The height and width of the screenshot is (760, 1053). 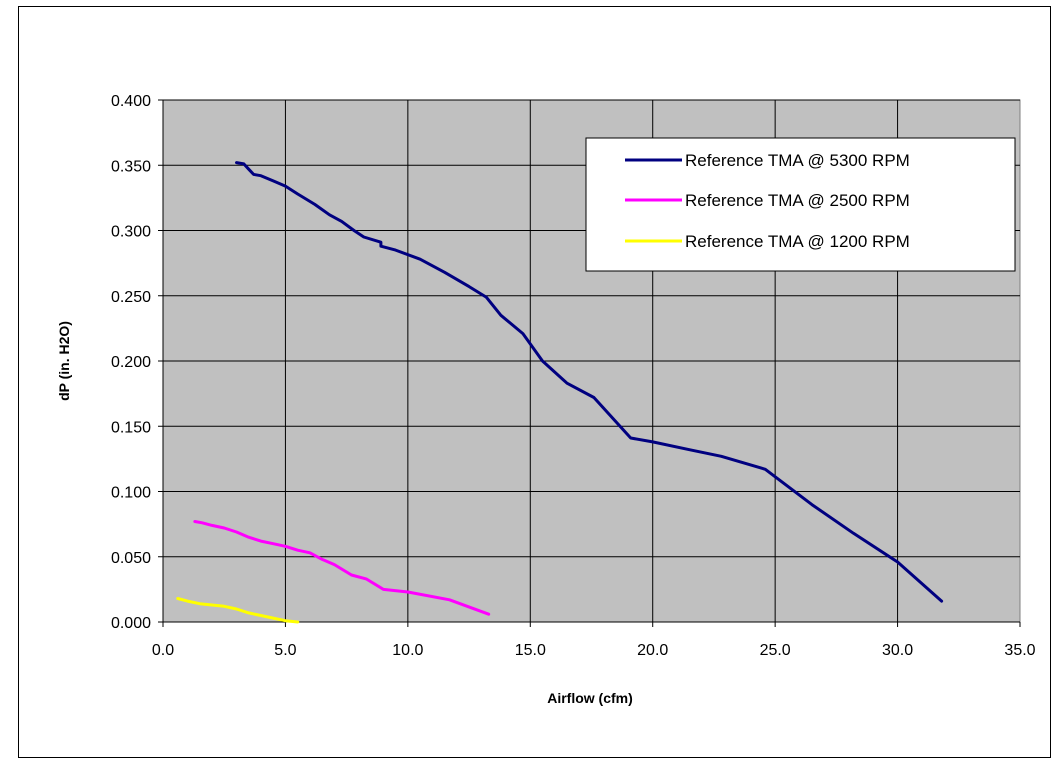 What do you see at coordinates (131, 101) in the screenshot?
I see `y-tick-label: 0.400` at bounding box center [131, 101].